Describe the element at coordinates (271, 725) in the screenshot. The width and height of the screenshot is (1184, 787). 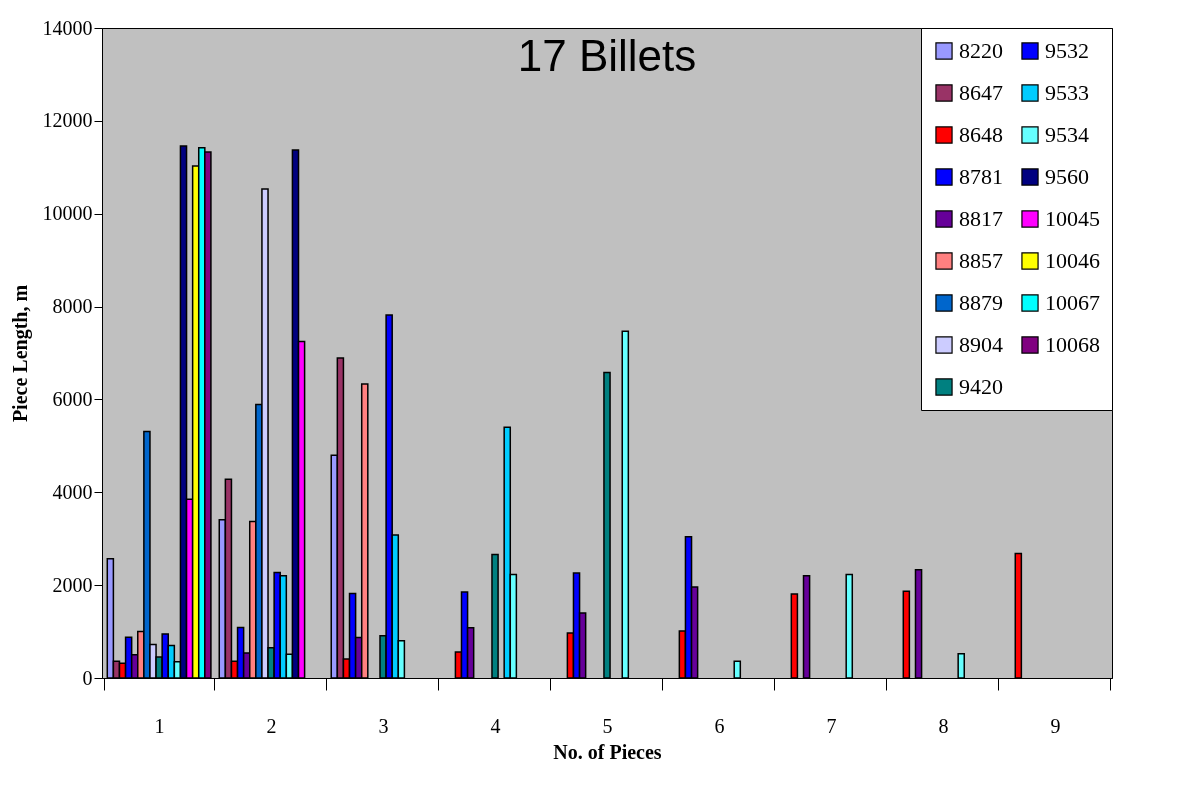
I see `x-tick-label: 2` at that location.